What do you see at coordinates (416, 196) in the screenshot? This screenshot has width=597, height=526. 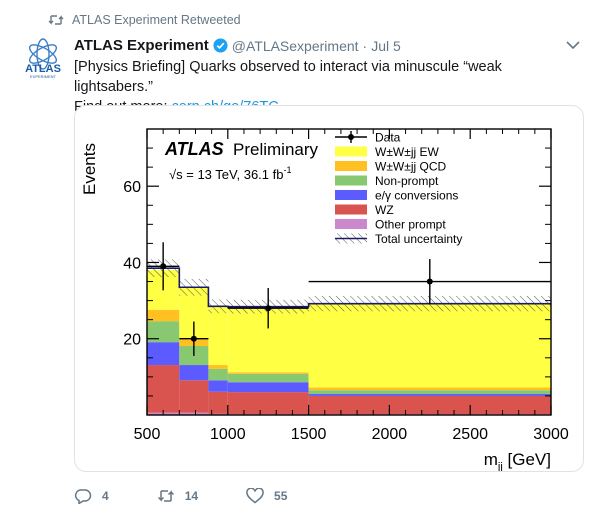 I see `legend-label-4: e/γ conversions` at bounding box center [416, 196].